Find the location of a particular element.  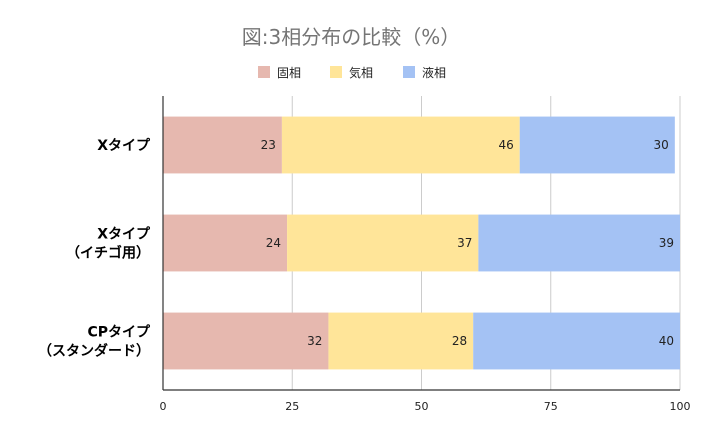

data-label-2-1: 28 is located at coordinates (459, 341).